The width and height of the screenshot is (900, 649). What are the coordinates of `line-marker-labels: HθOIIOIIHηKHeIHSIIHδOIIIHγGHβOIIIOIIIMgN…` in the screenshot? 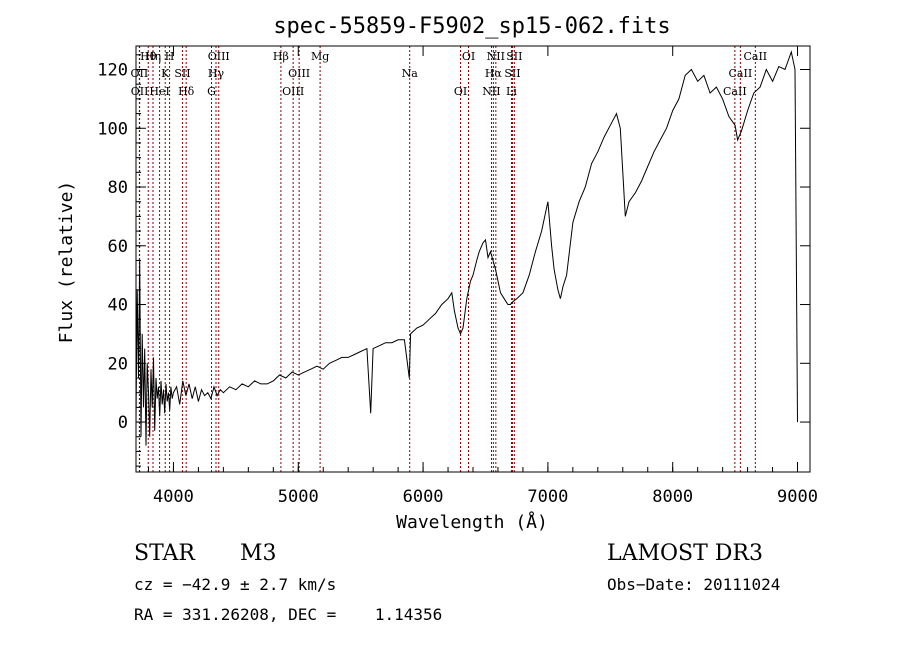 It's located at (449, 74).